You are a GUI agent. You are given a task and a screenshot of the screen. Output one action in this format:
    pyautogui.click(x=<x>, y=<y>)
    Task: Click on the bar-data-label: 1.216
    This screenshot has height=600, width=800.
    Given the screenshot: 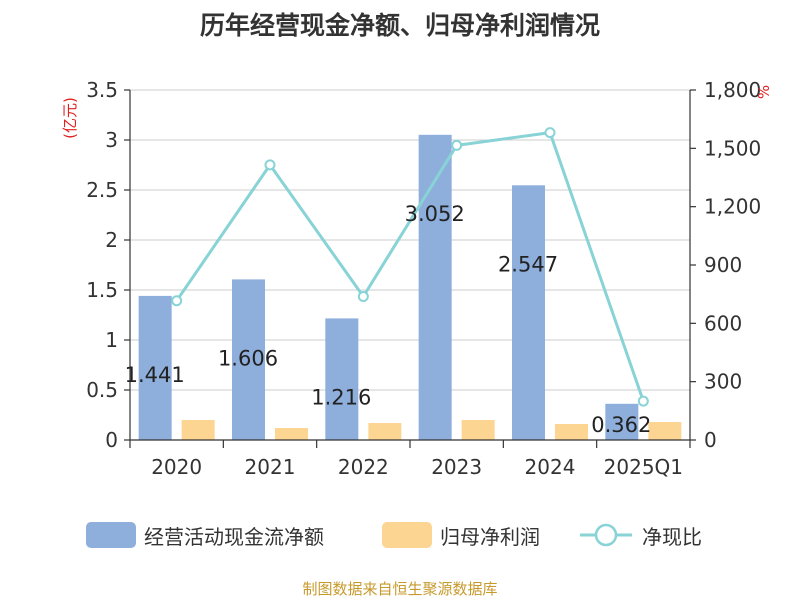 What is the action you would take?
    pyautogui.click(x=341, y=397)
    